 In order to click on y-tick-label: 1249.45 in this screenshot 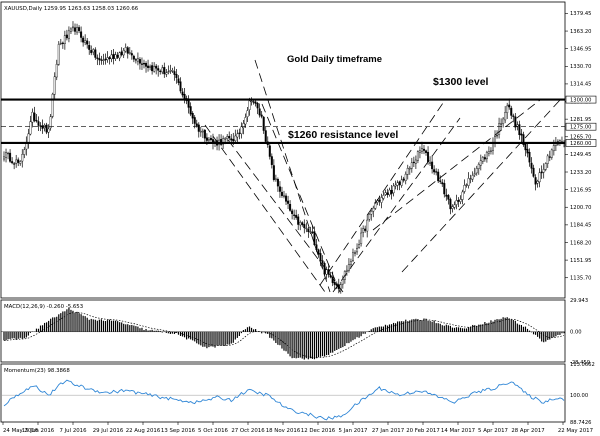, I will do `click(580, 155)`.